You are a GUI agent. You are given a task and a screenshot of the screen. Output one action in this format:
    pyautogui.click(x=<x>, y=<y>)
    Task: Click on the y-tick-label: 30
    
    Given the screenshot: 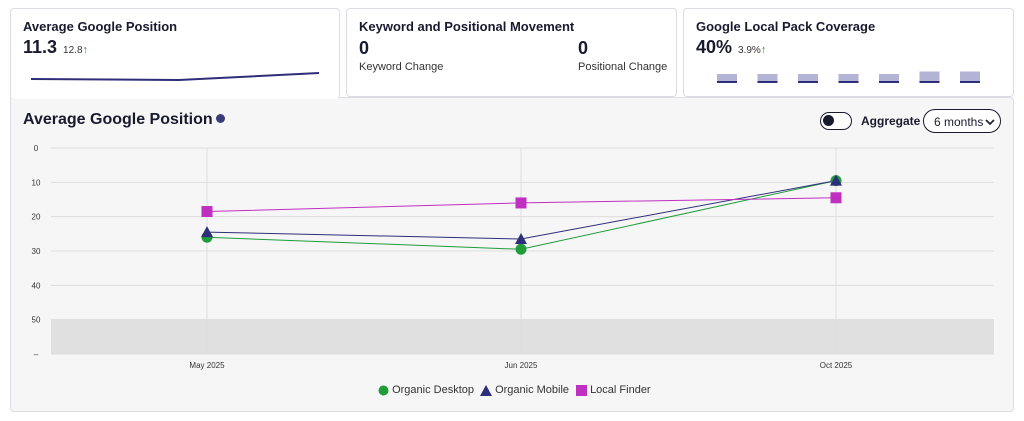 What is the action you would take?
    pyautogui.click(x=36, y=251)
    